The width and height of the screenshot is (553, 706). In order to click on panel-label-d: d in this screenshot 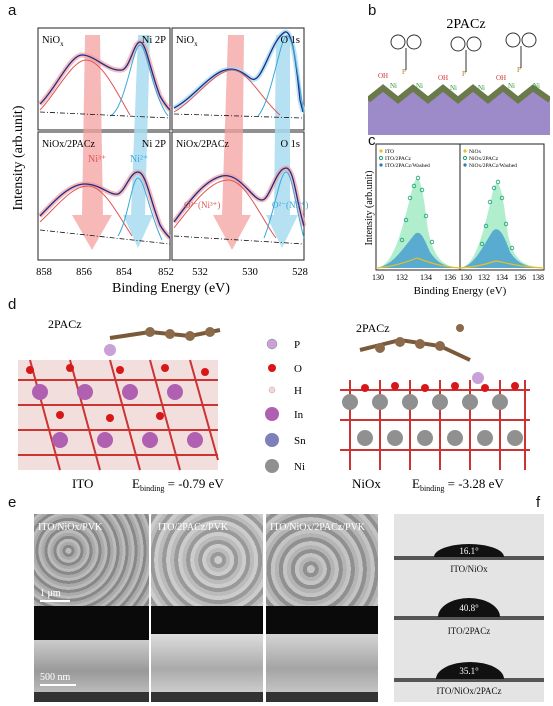, I will do `click(12, 304)`.